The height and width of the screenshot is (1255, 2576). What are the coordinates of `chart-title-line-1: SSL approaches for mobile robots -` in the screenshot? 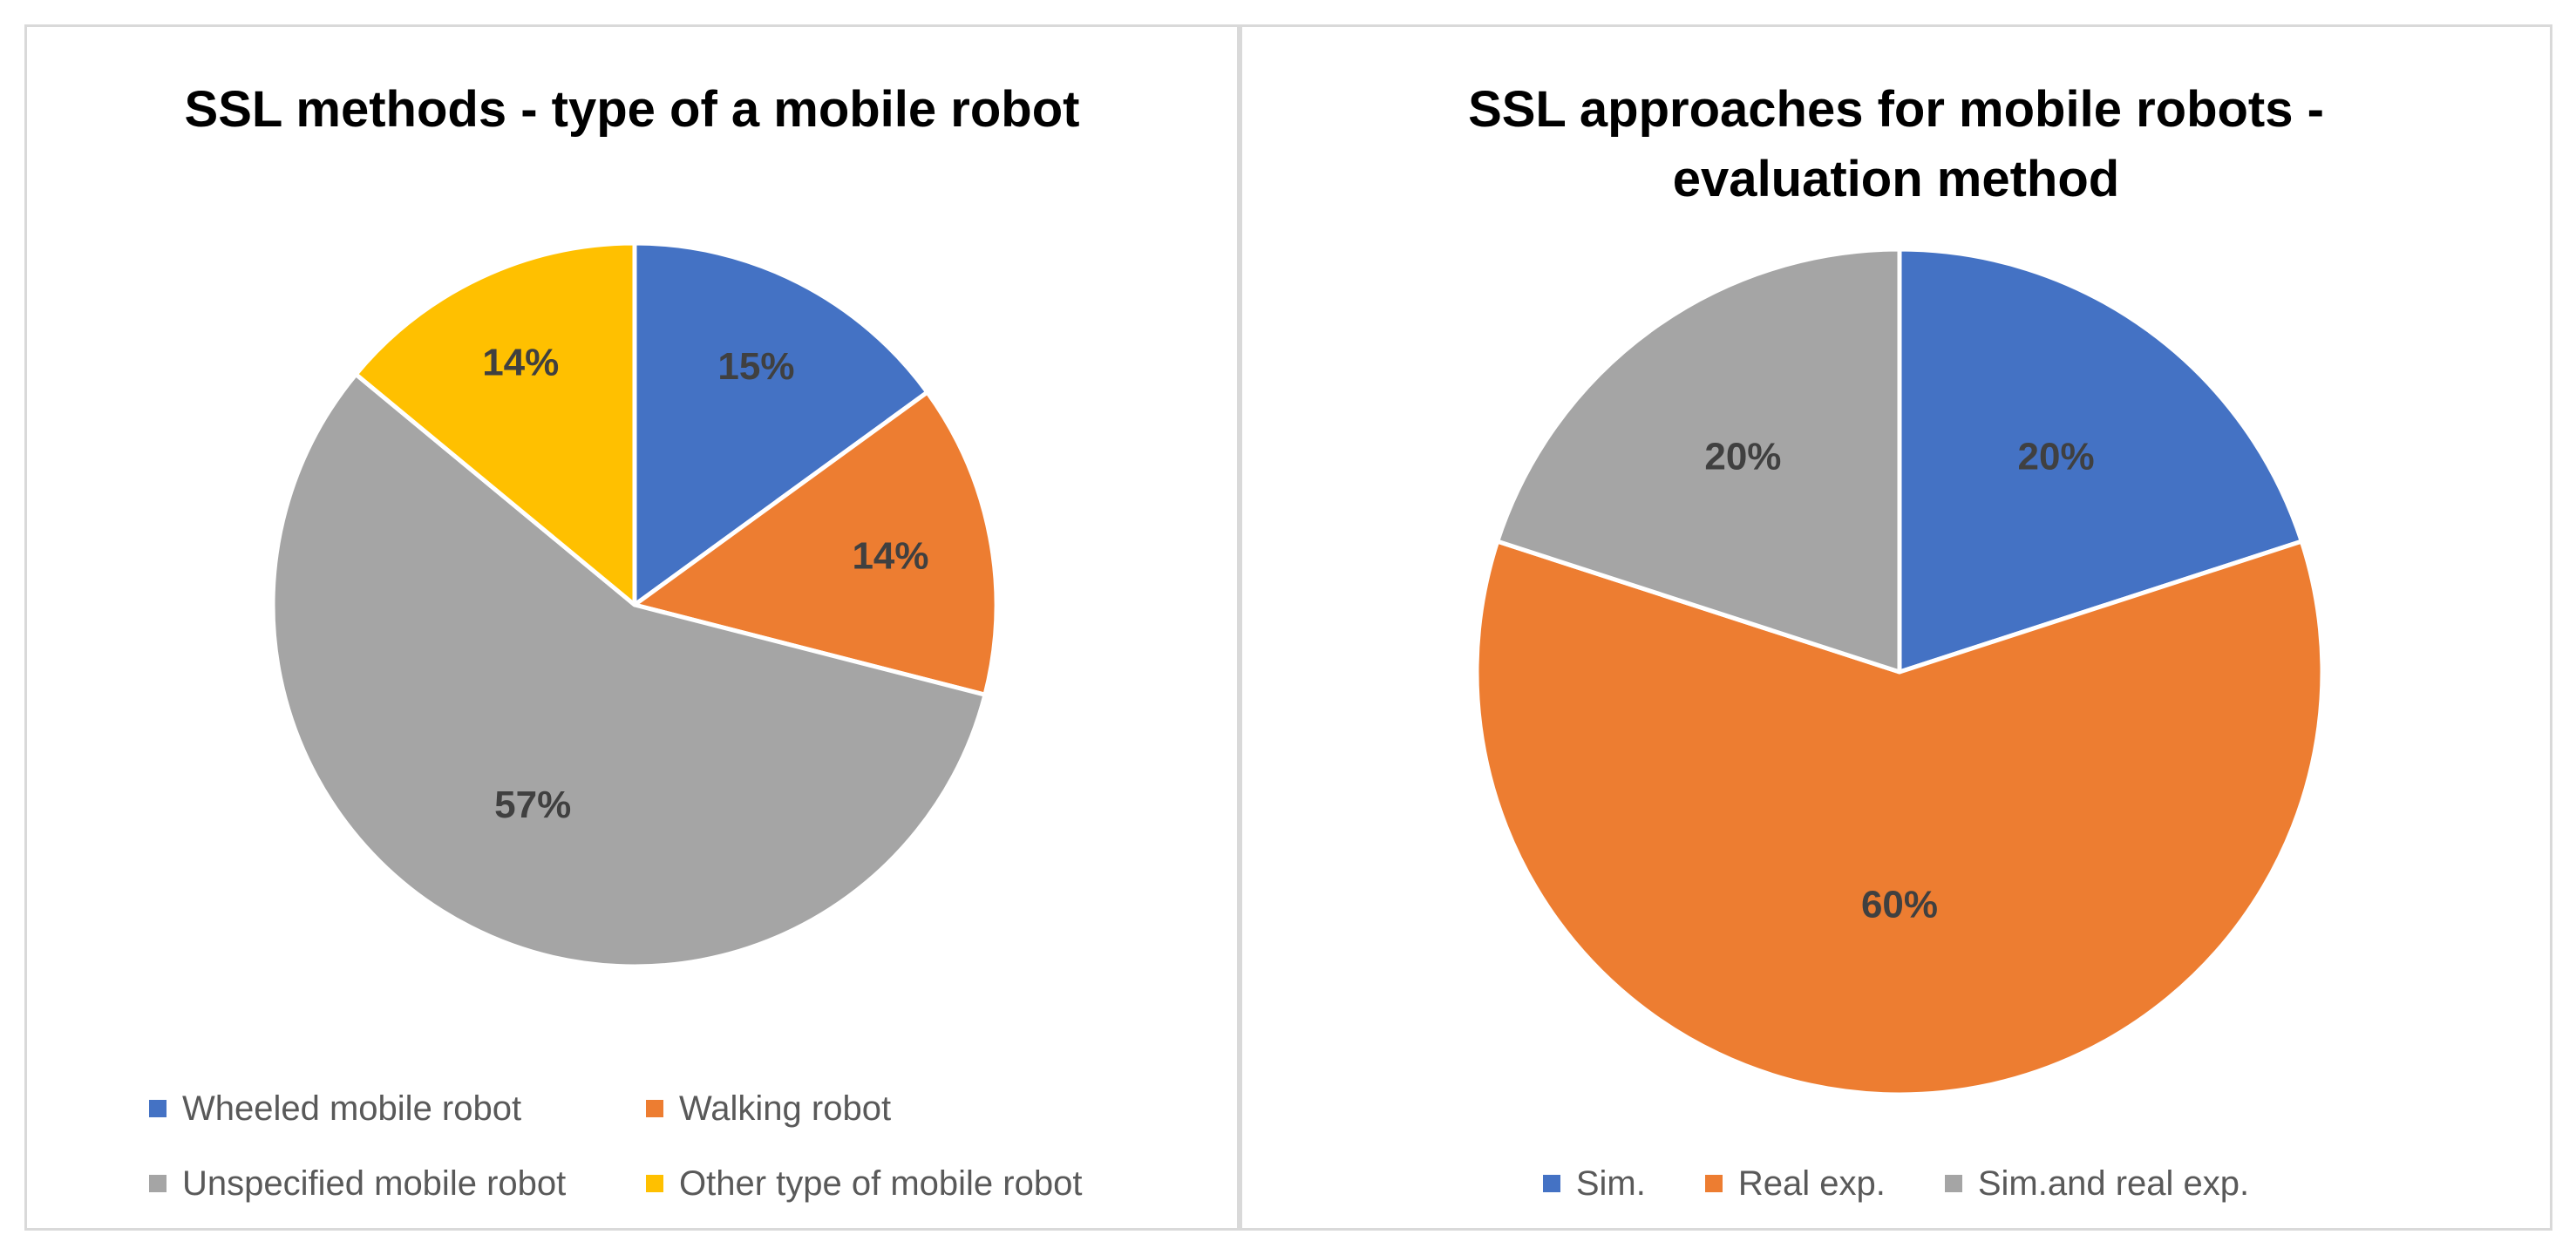 It's located at (1896, 110).